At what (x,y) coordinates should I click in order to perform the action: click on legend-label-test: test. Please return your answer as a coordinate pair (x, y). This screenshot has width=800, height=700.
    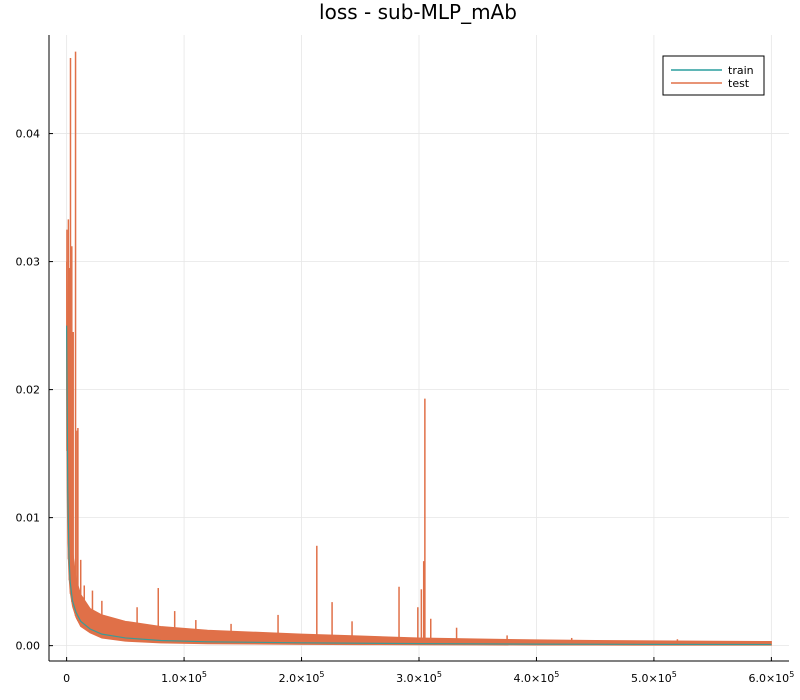
    Looking at the image, I should click on (739, 83).